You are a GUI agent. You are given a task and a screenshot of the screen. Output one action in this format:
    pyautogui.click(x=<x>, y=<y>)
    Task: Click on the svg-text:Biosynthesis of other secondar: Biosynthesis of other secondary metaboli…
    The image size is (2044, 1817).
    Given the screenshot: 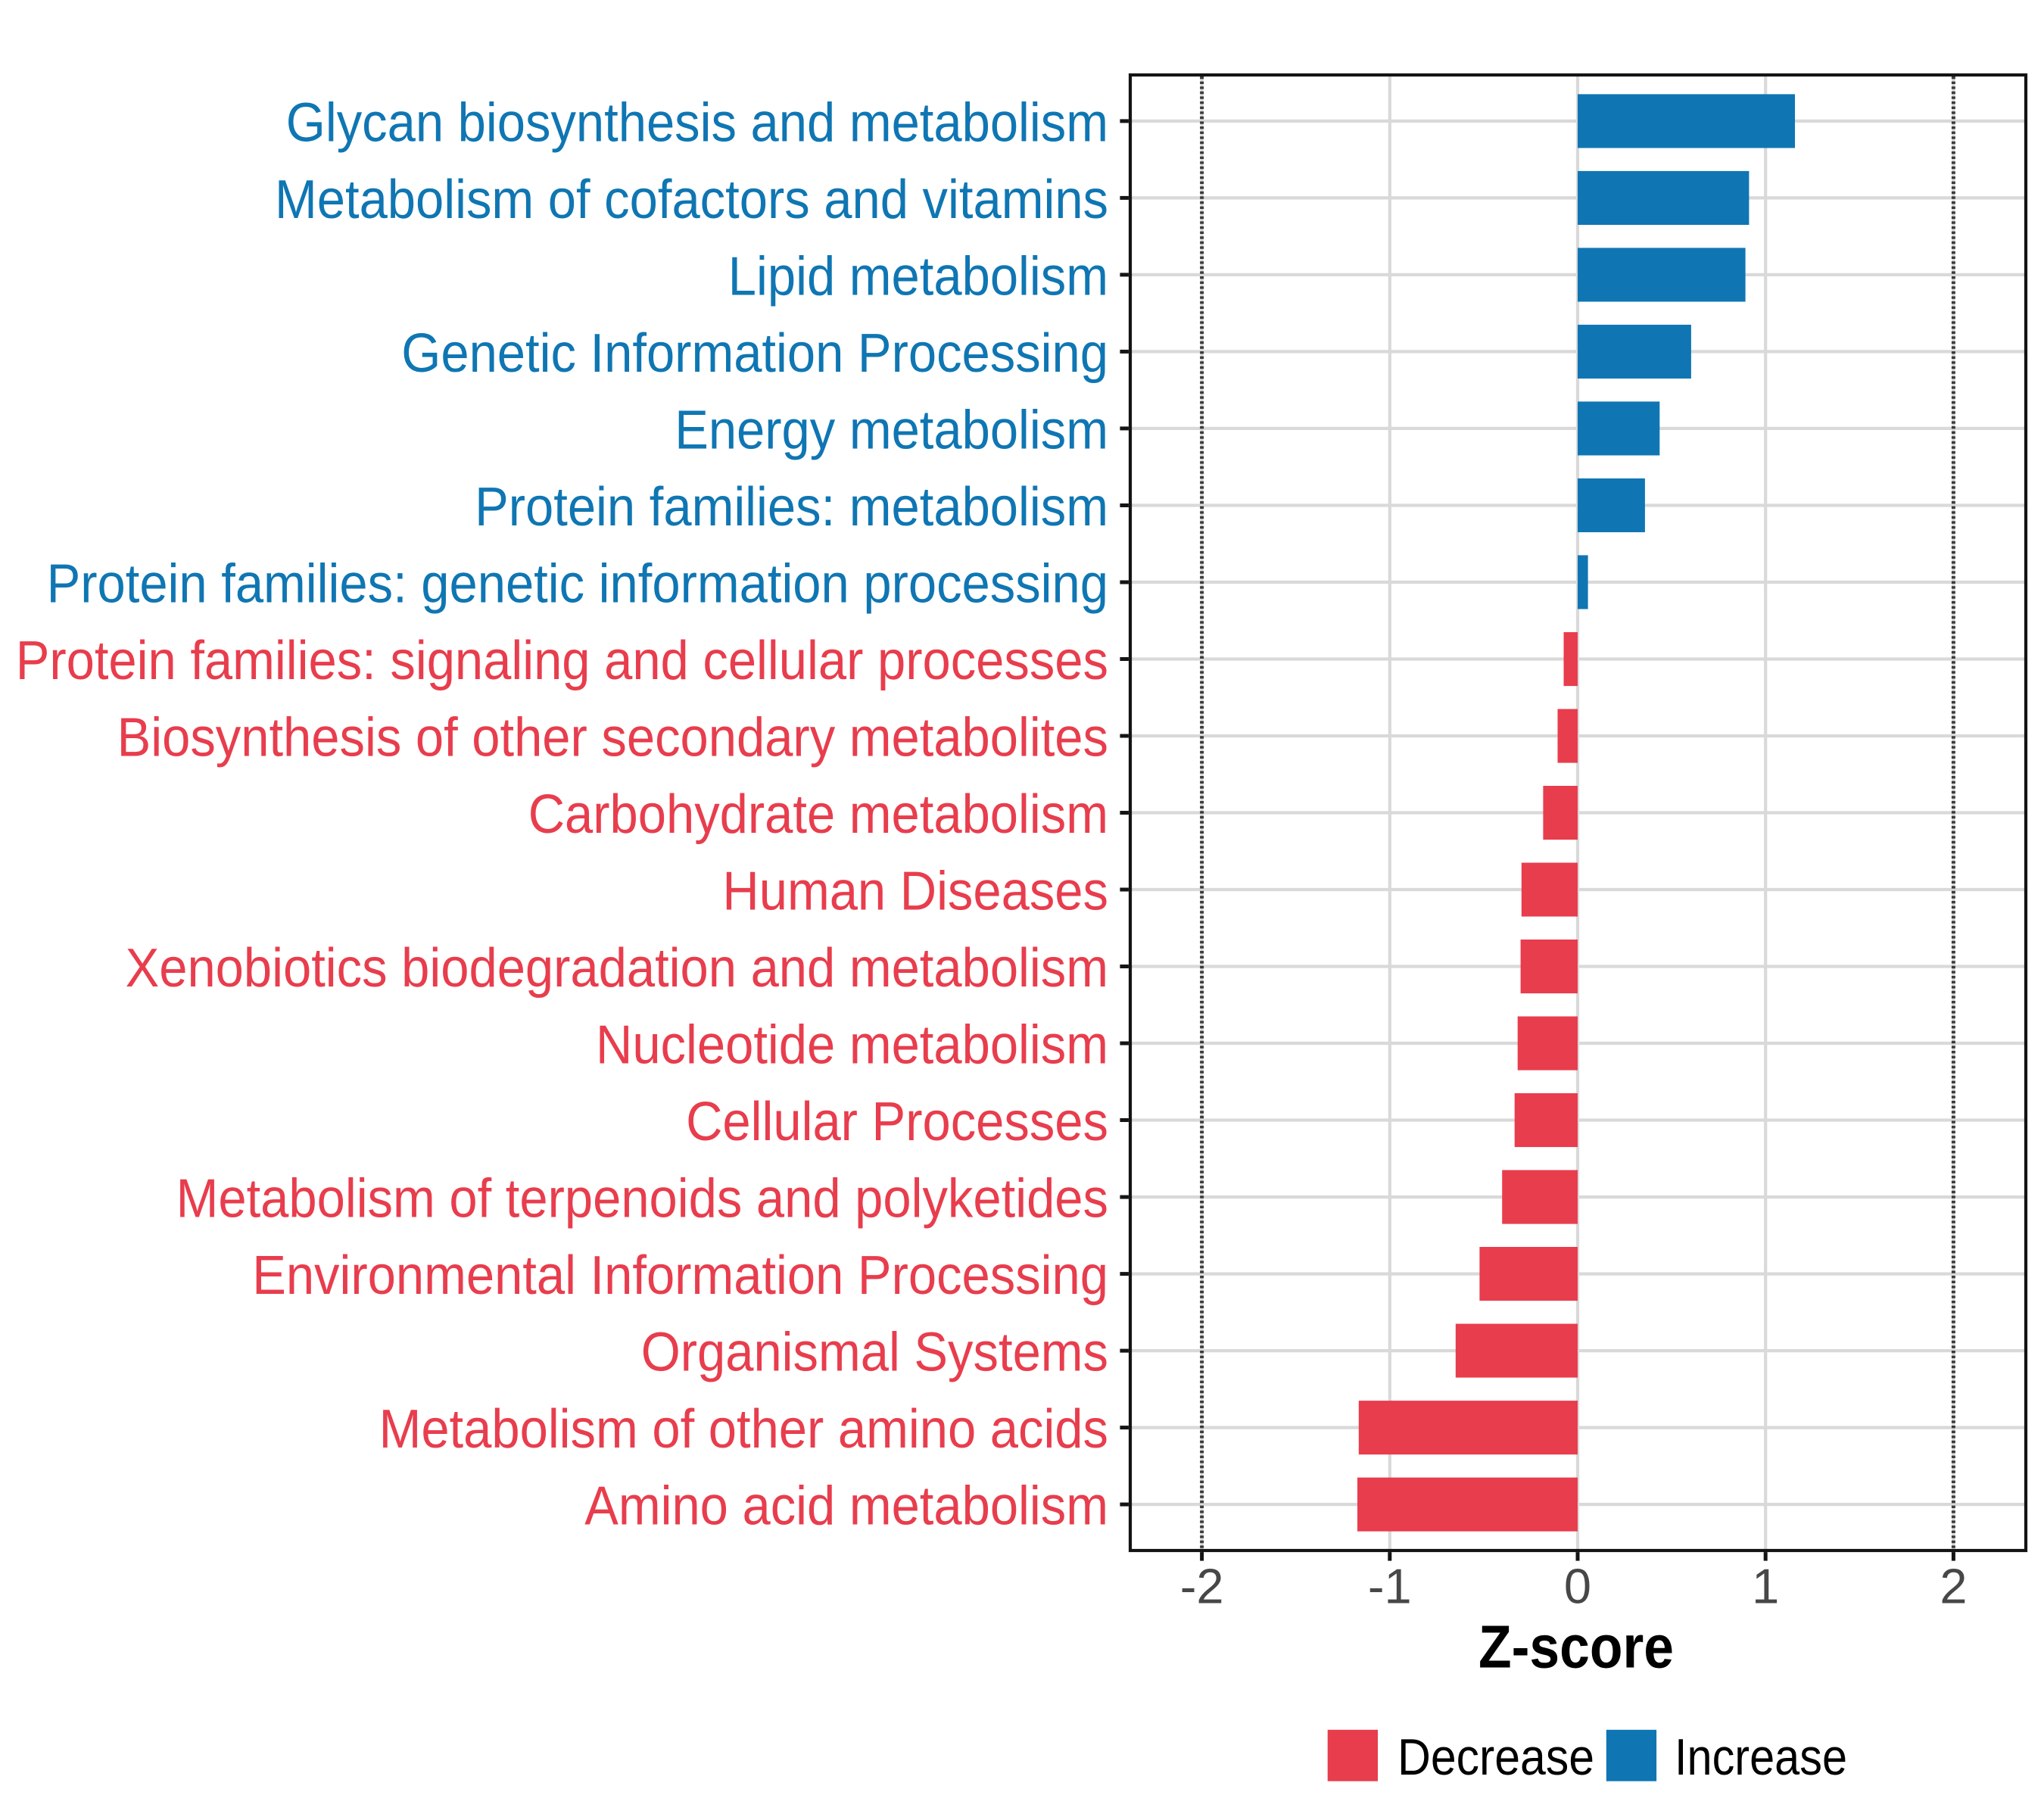 What is the action you would take?
    pyautogui.click(x=612, y=738)
    